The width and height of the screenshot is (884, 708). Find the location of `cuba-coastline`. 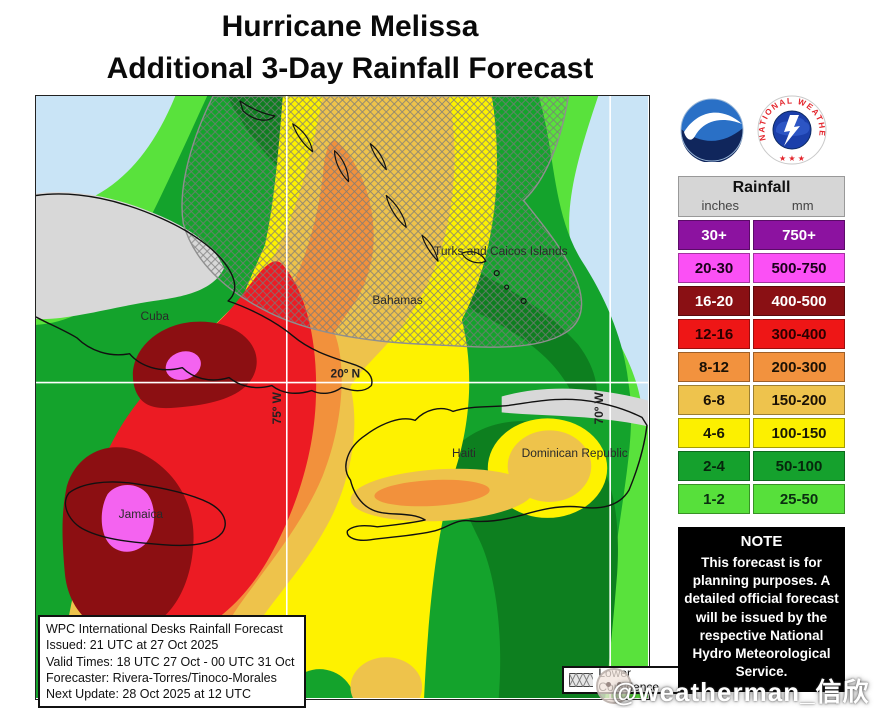

cuba-coastline is located at coordinates (204, 294).